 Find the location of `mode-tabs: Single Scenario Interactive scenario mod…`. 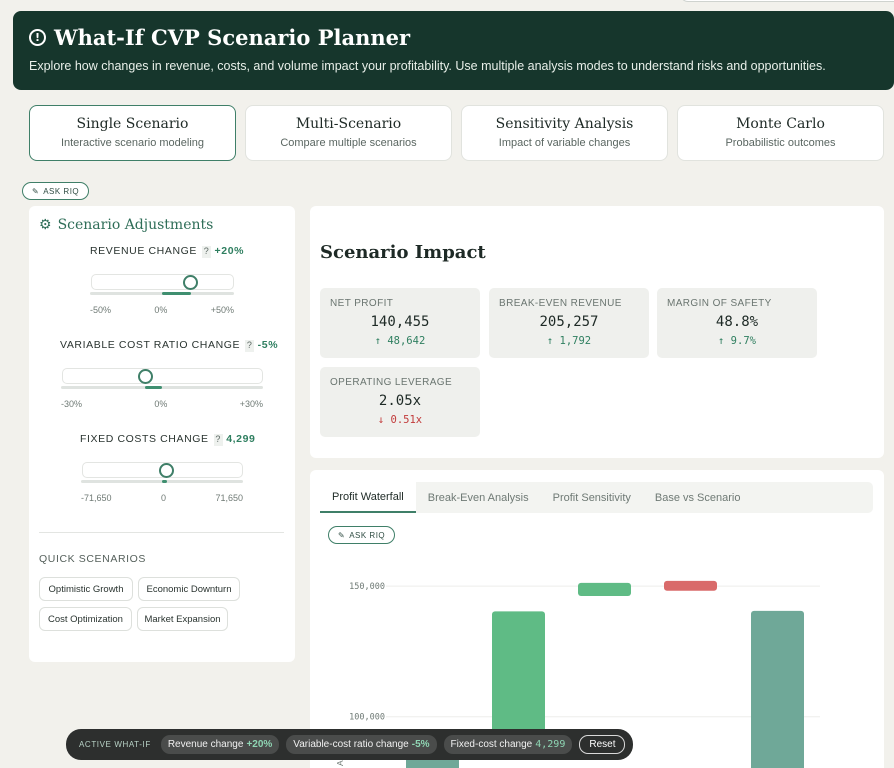

mode-tabs: Single Scenario Interactive scenario mod… is located at coordinates (456, 133).